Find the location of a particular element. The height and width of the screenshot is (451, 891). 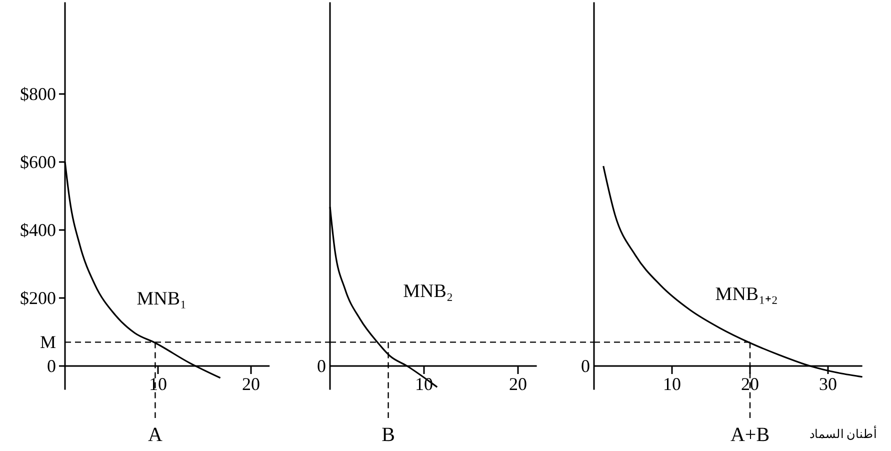

series-label: MNB₁₊₂ is located at coordinates (746, 295).